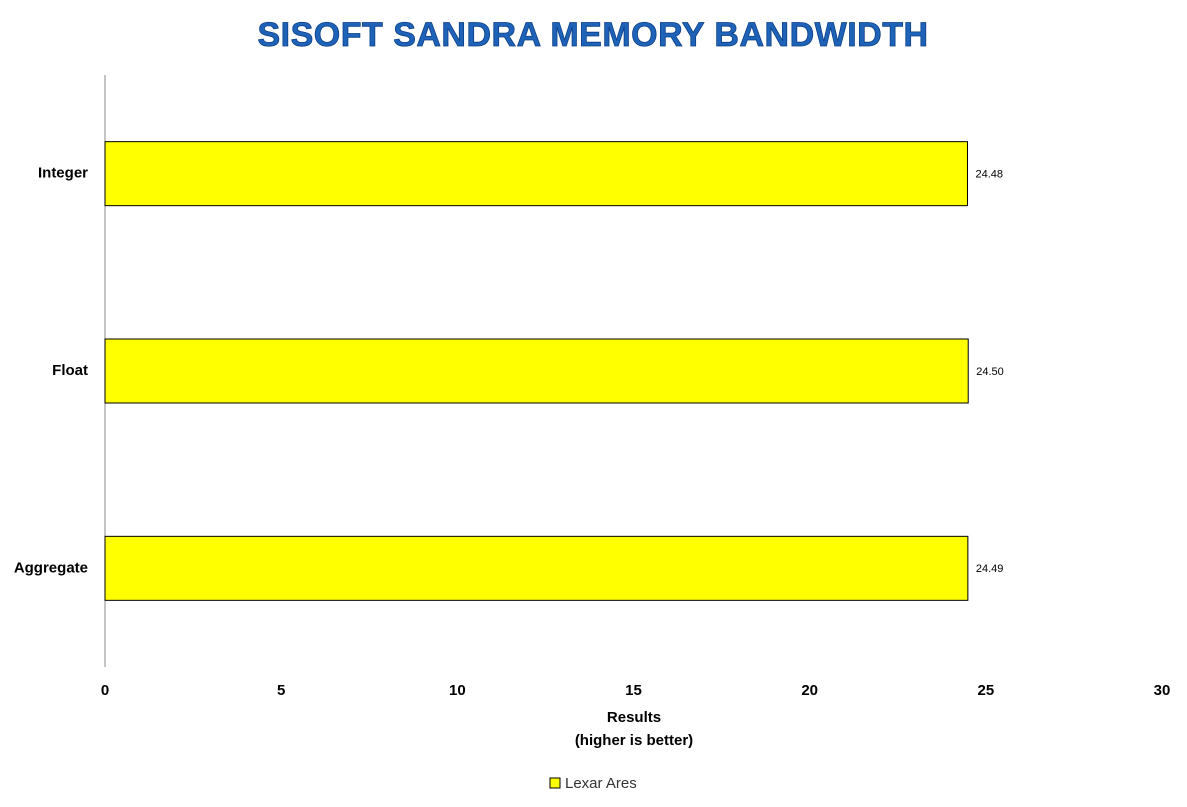 The height and width of the screenshot is (807, 1187). What do you see at coordinates (70, 370) in the screenshot?
I see `y-tick-label: Float` at bounding box center [70, 370].